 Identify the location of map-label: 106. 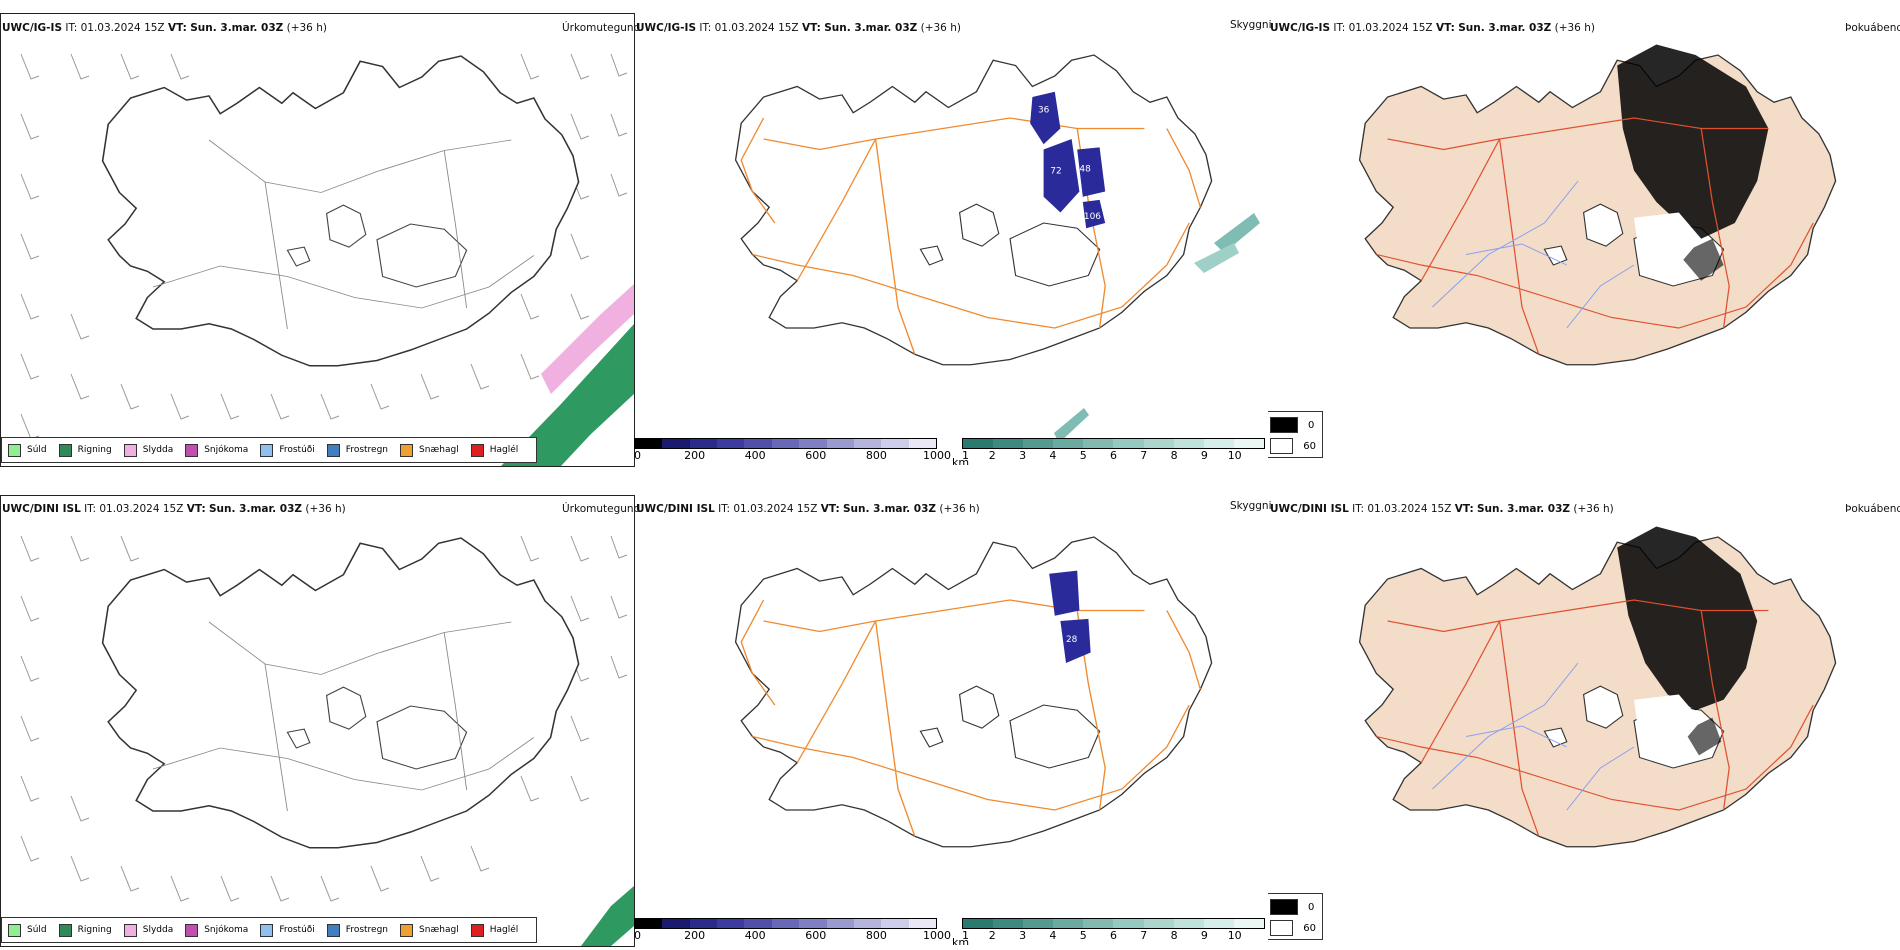
(1092, 217).